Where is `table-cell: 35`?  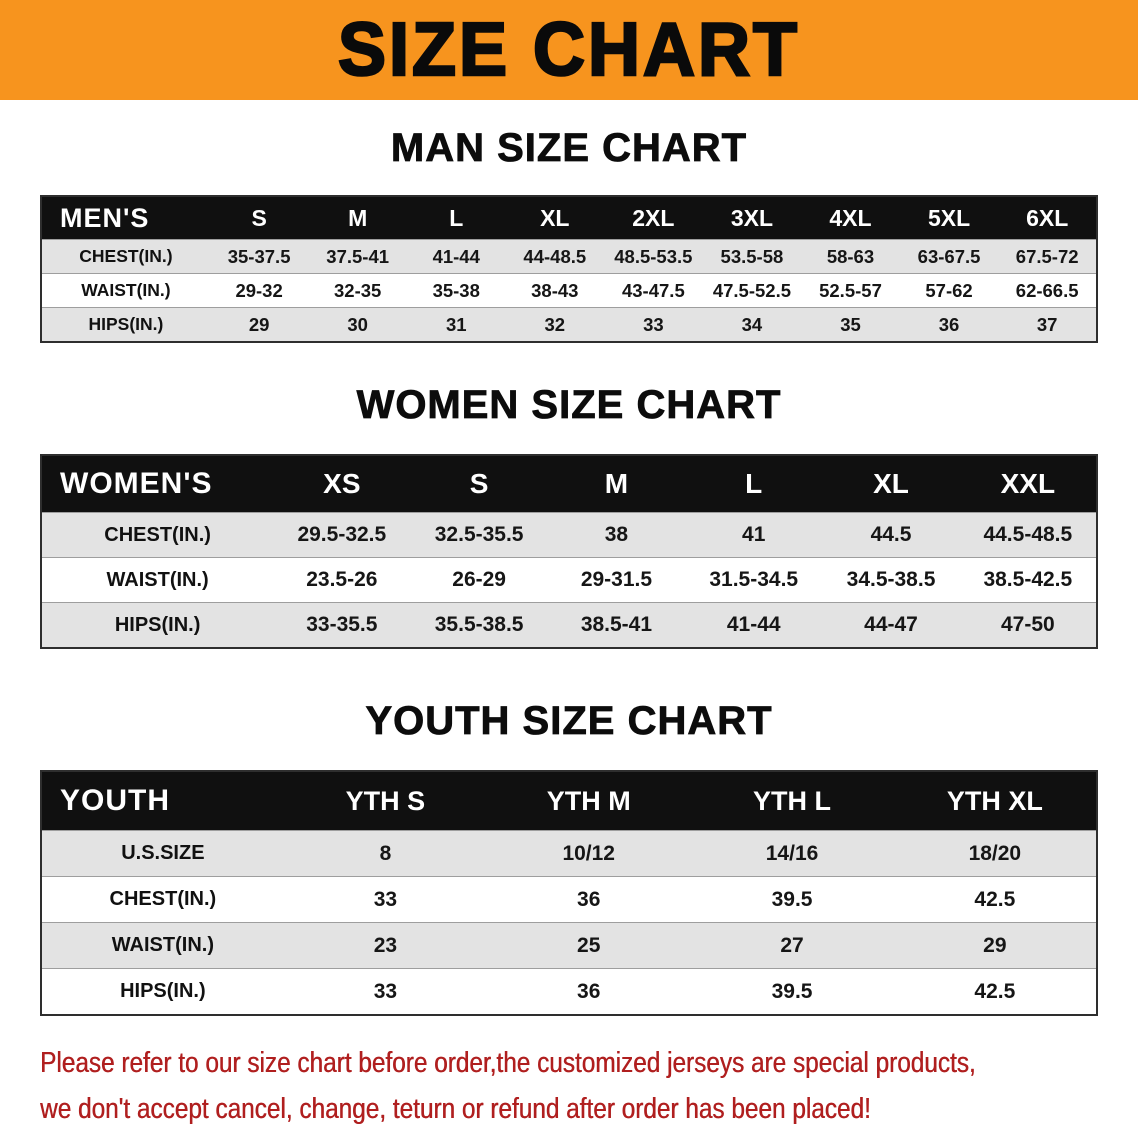 table-cell: 35 is located at coordinates (850, 324).